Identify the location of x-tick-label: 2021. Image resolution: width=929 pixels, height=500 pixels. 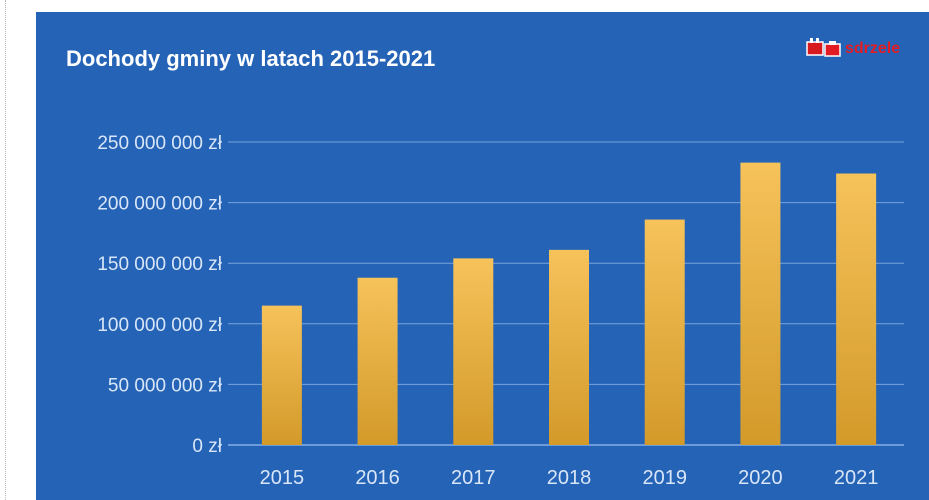
(856, 478).